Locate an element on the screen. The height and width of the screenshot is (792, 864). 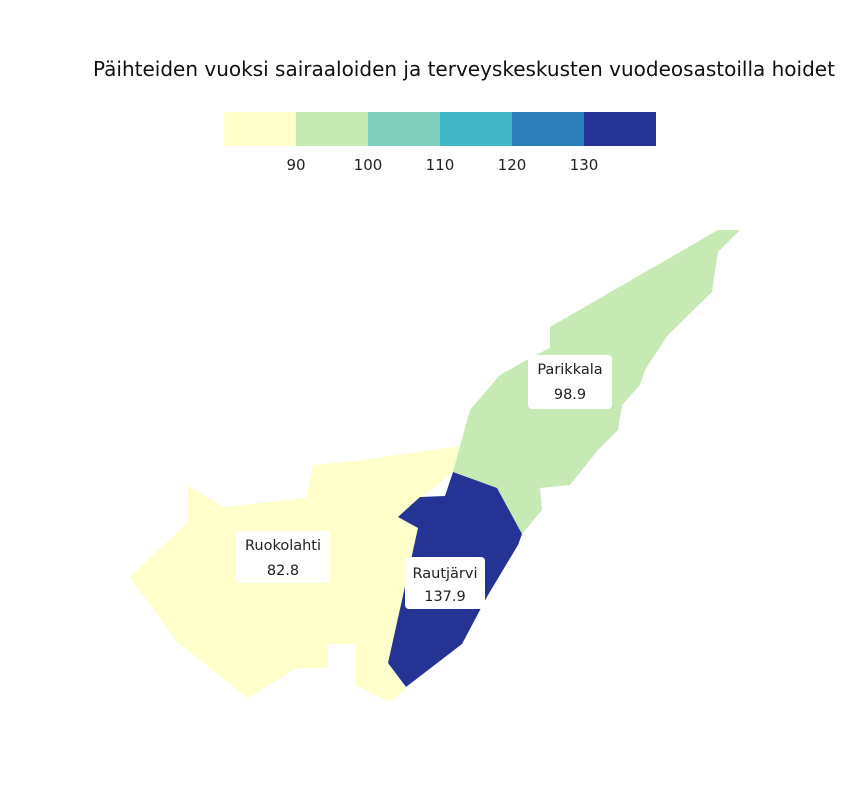
label-name-rautjarvi: Rautjärvi is located at coordinates (444, 574).